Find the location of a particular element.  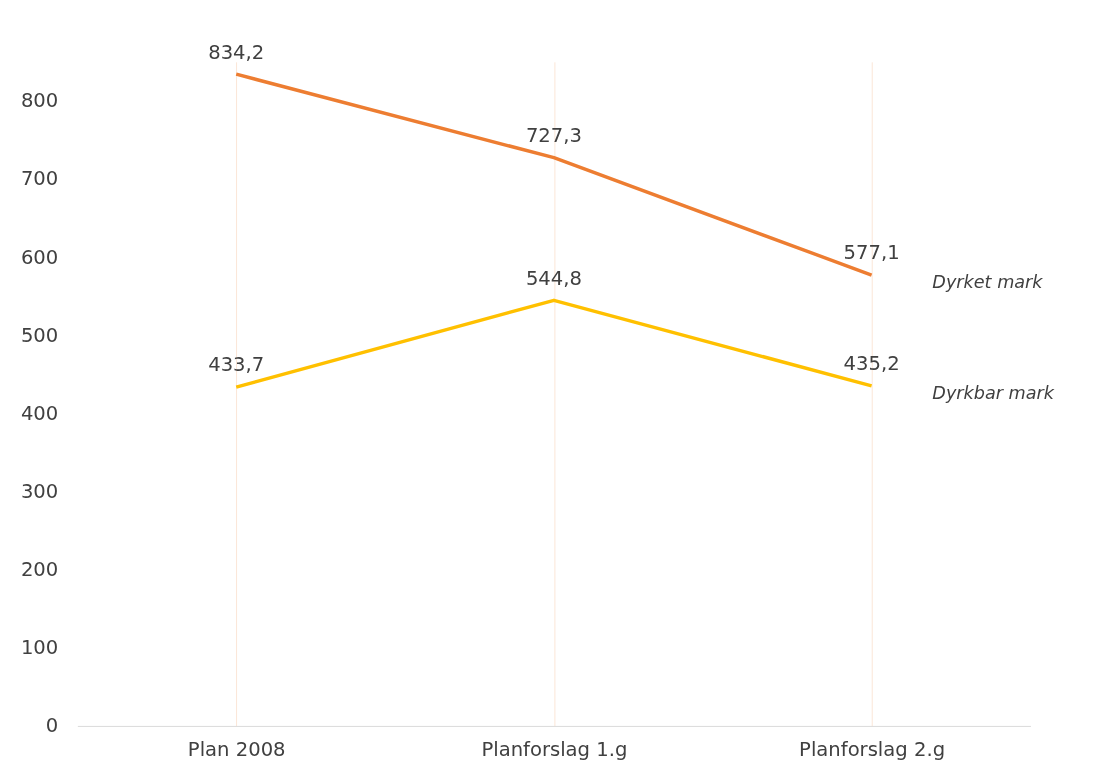

y-tick-label: 100 is located at coordinates (39, 648).